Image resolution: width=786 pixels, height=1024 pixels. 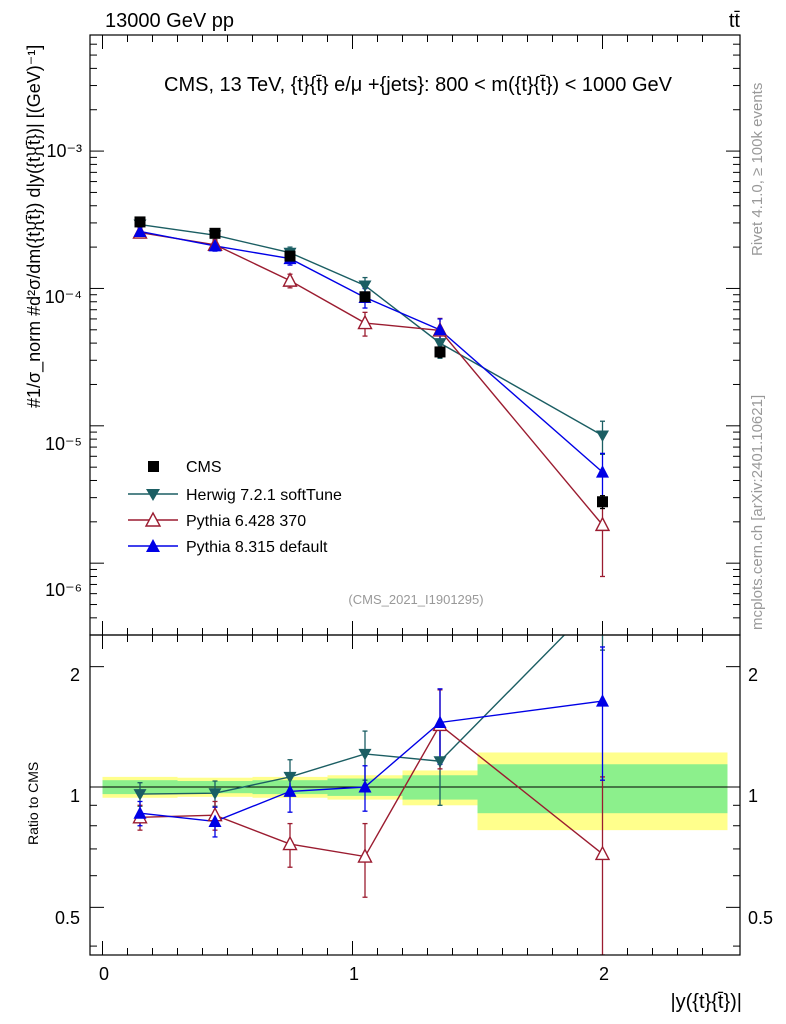 What do you see at coordinates (64, 151) in the screenshot?
I see `ytick-label-1e-3: 10⁻³` at bounding box center [64, 151].